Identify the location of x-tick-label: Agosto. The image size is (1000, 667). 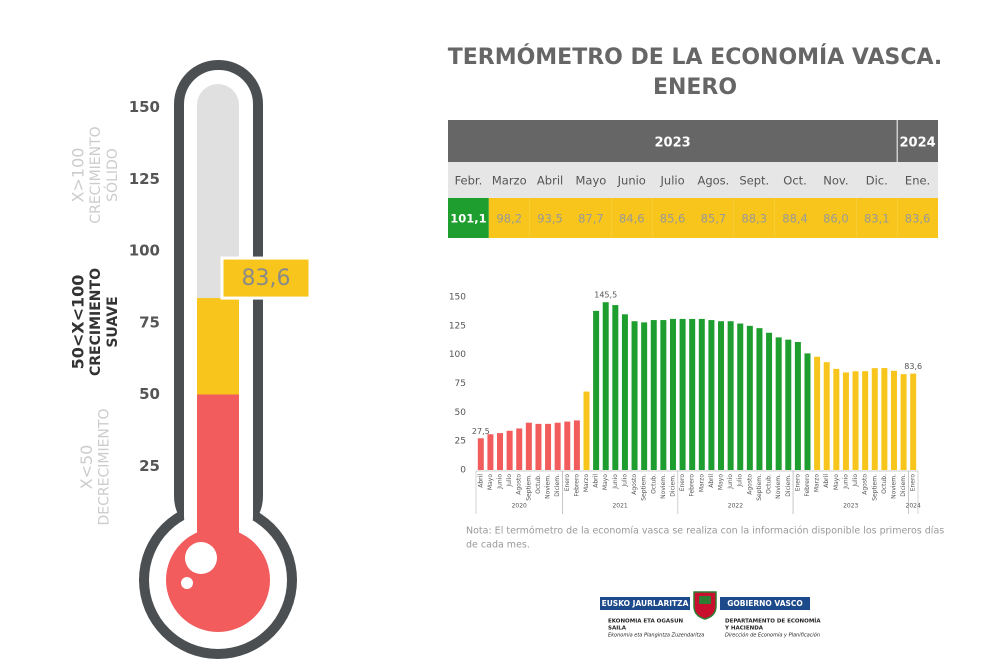
(634, 484).